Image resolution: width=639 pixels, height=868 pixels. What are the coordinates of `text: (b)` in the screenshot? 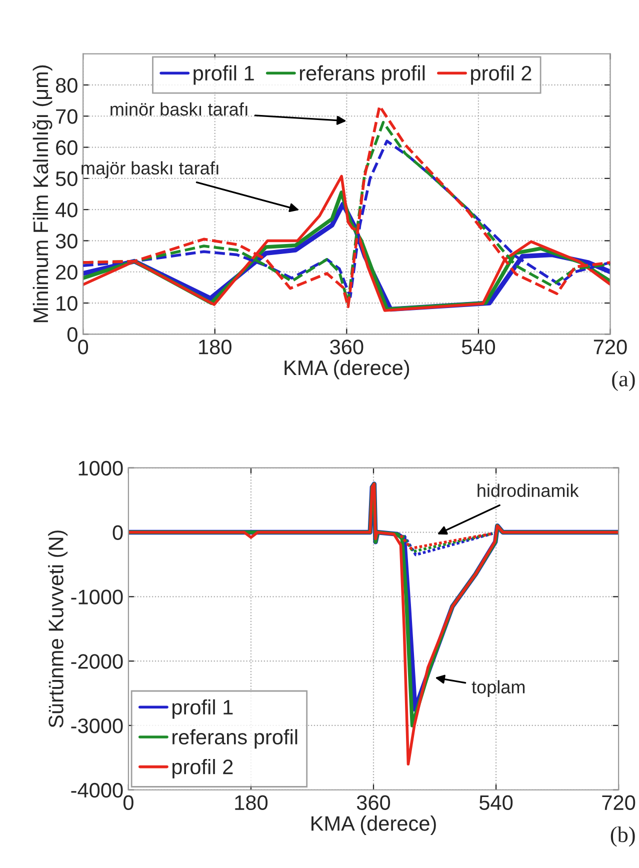 It's located at (622, 836).